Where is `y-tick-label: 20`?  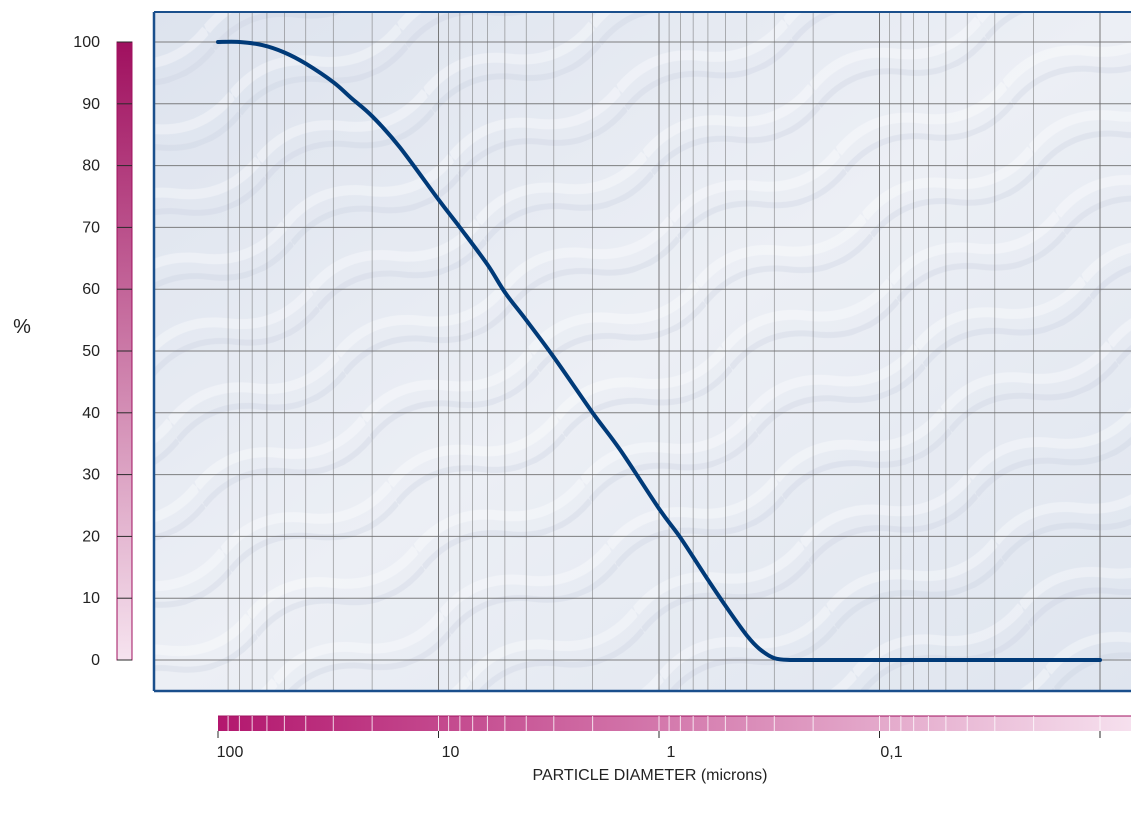 y-tick-label: 20 is located at coordinates (91, 536).